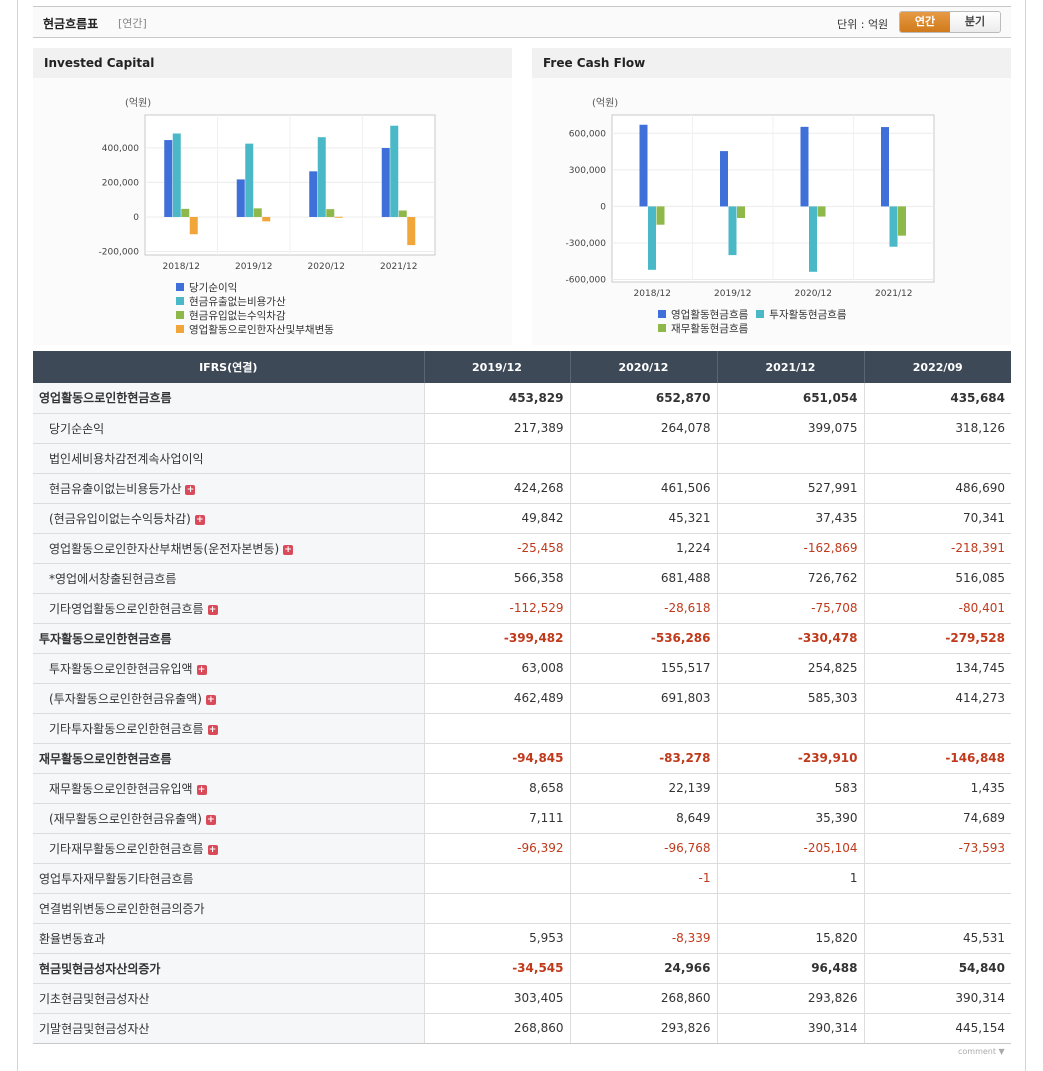 The width and height of the screenshot is (1043, 1071). Describe the element at coordinates (237, 301) in the screenshot. I see `legend-label: 현금유출없는비용가산` at that location.